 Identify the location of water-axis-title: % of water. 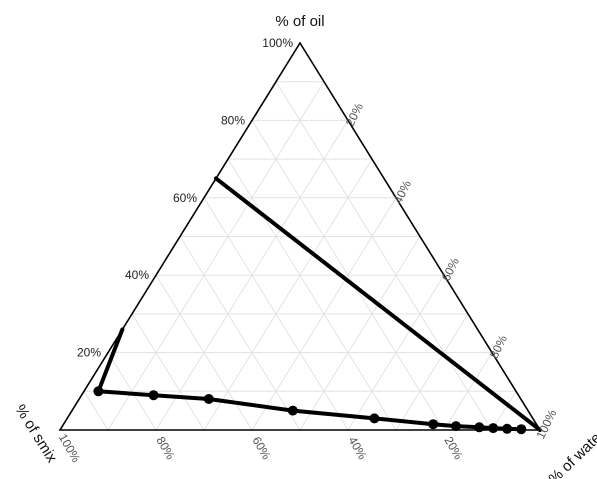
(571, 452).